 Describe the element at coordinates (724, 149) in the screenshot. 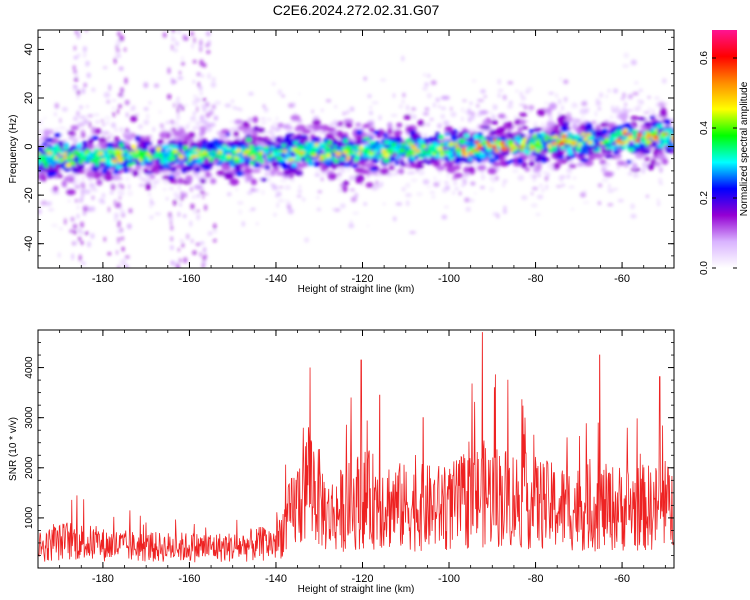

I see `colorbar-bar` at that location.